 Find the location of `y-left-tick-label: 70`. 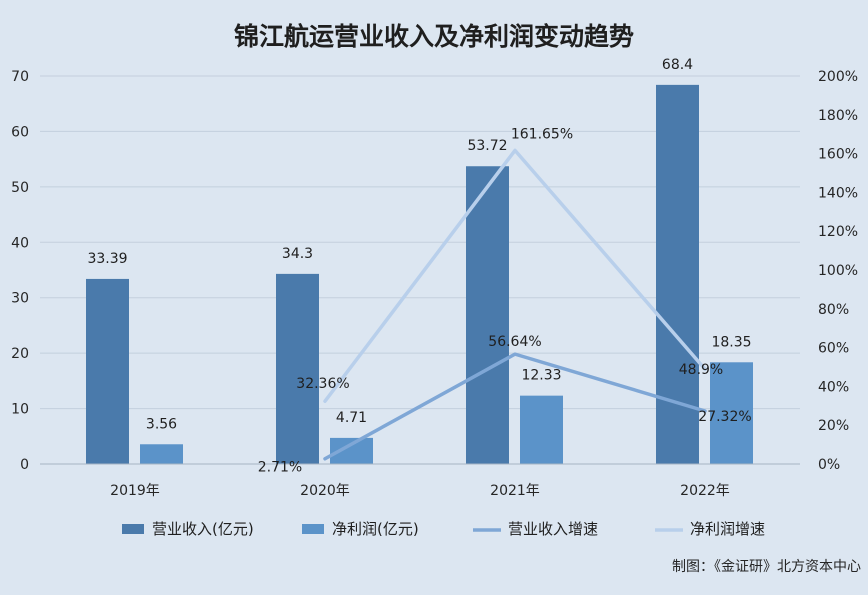

y-left-tick-label: 70 is located at coordinates (20, 77).